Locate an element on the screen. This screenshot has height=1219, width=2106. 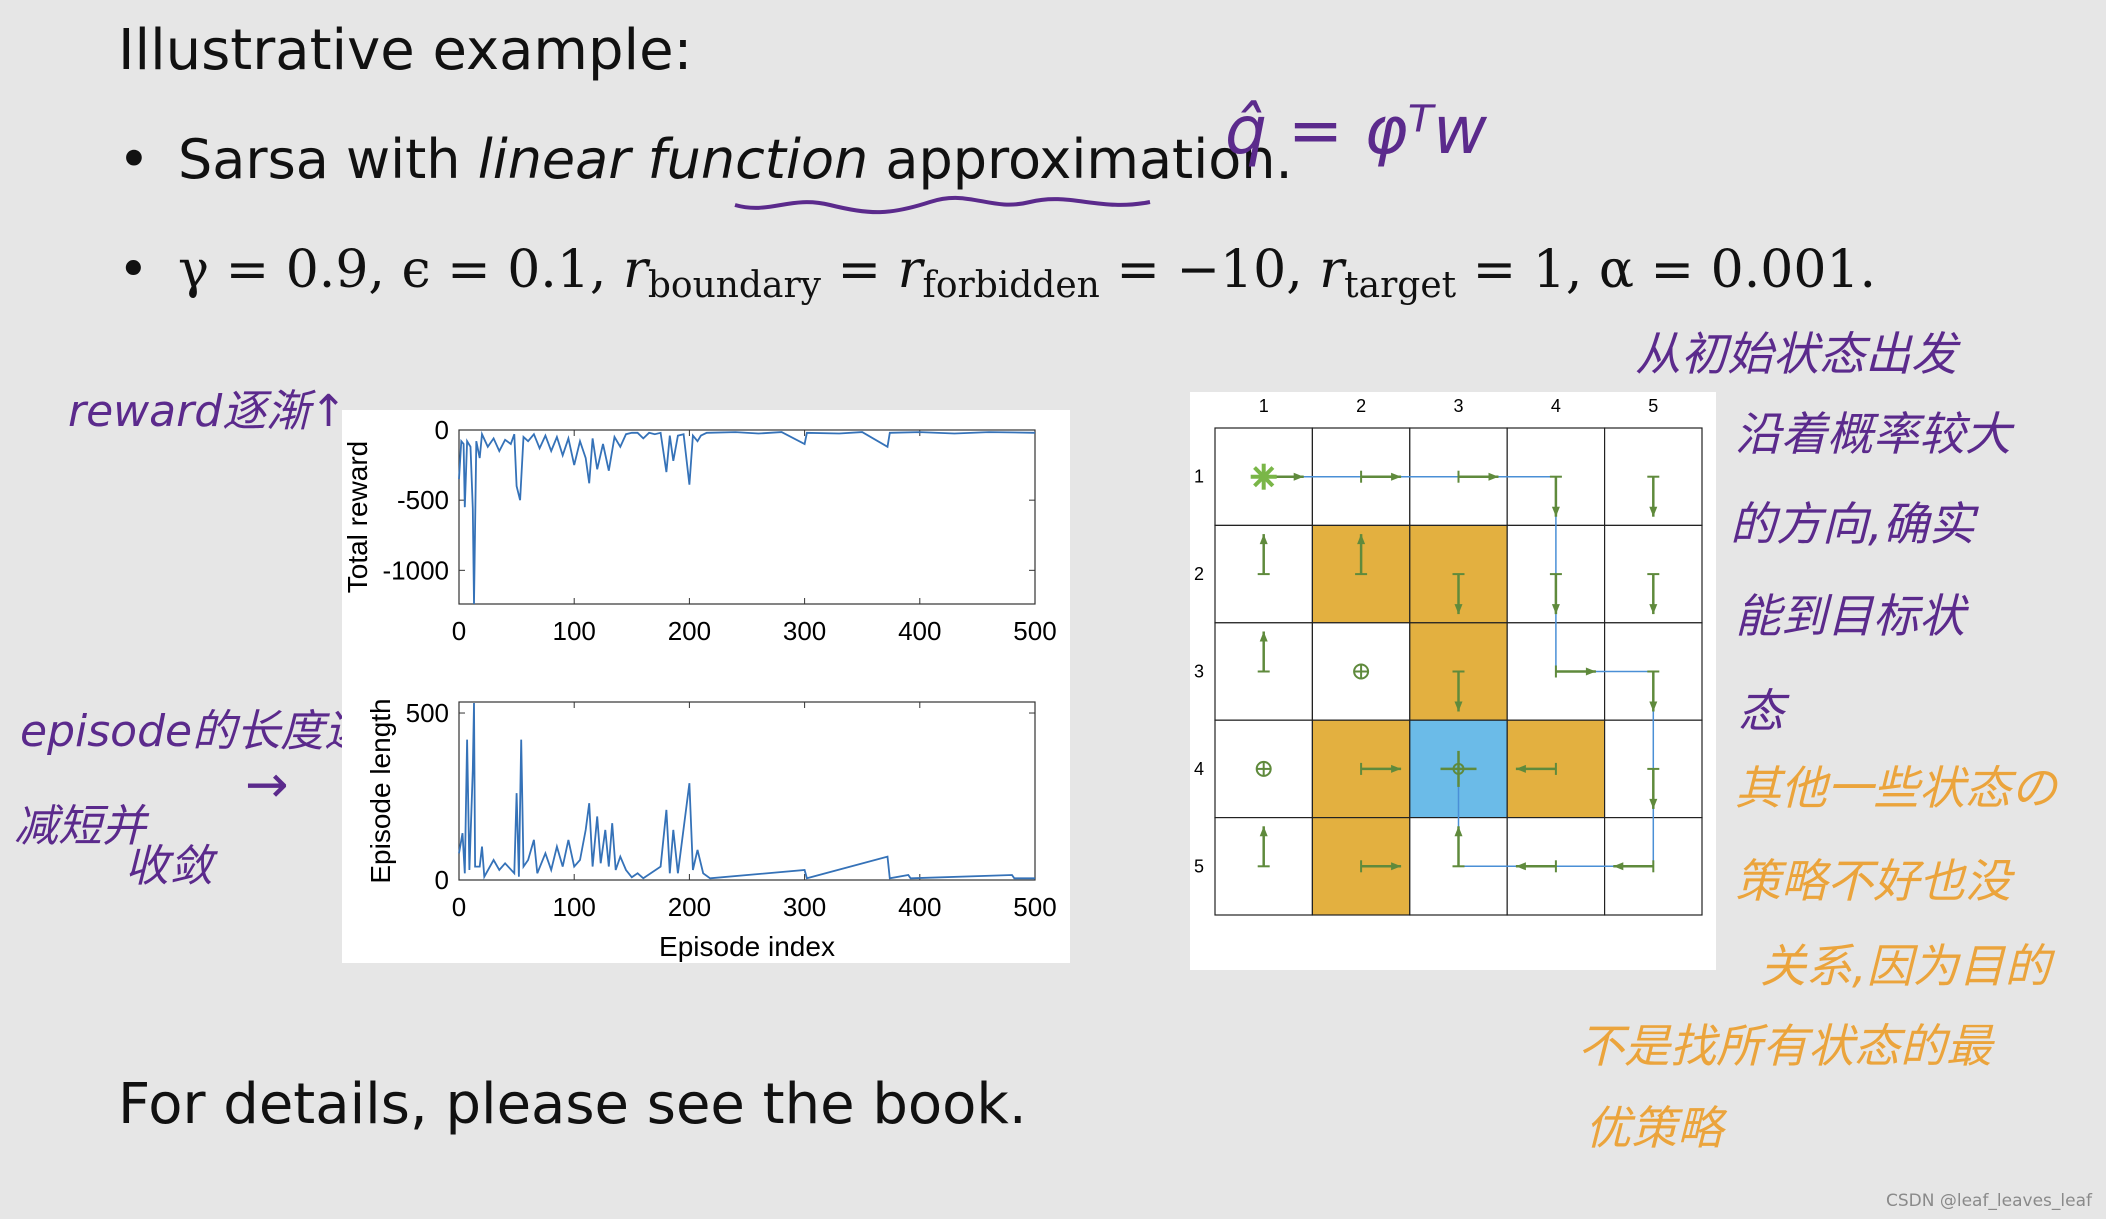
x-axis-label: Episode index is located at coordinates (747, 946).